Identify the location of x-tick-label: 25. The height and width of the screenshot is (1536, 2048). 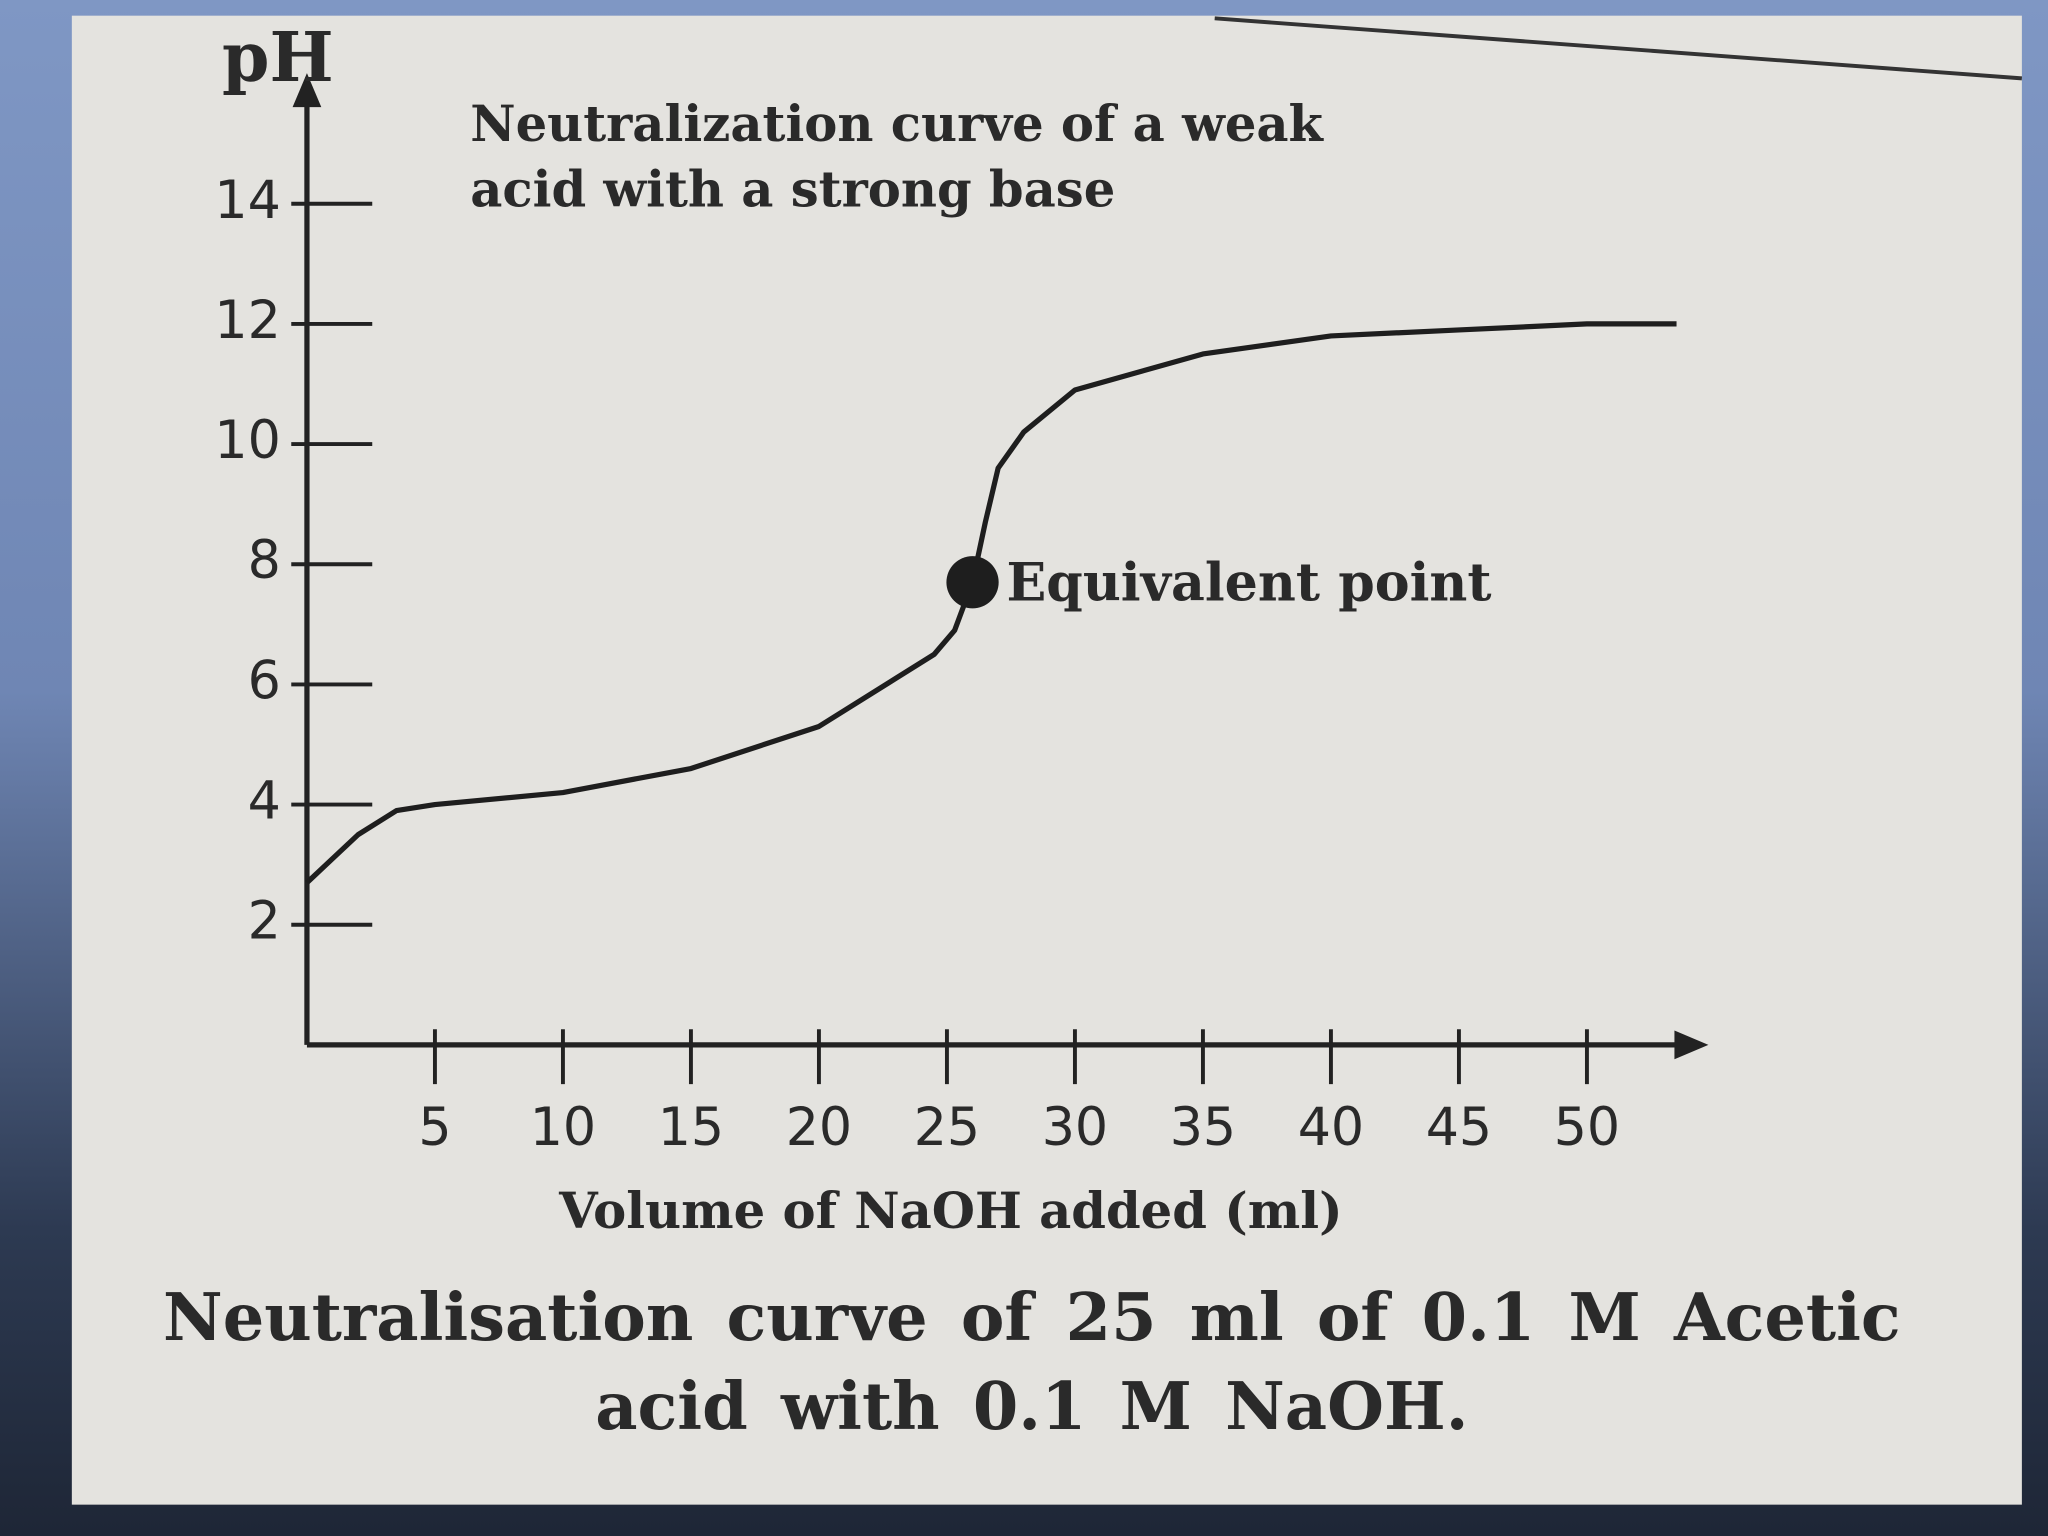
(947, 1128).